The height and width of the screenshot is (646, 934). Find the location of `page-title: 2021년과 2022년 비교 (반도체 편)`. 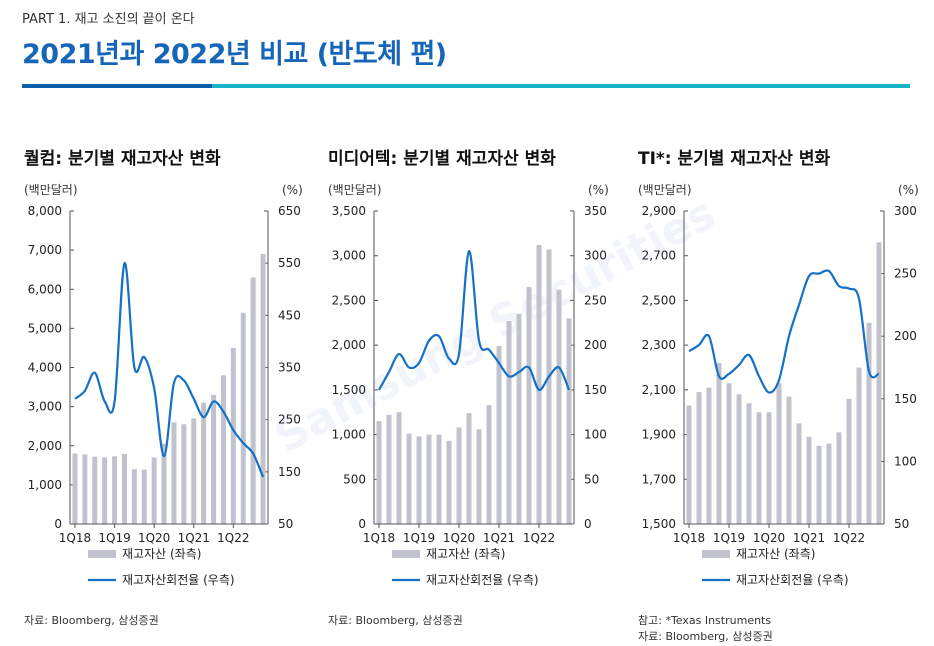

page-title: 2021년과 2022년 비교 (반도체 편) is located at coordinates (234, 54).